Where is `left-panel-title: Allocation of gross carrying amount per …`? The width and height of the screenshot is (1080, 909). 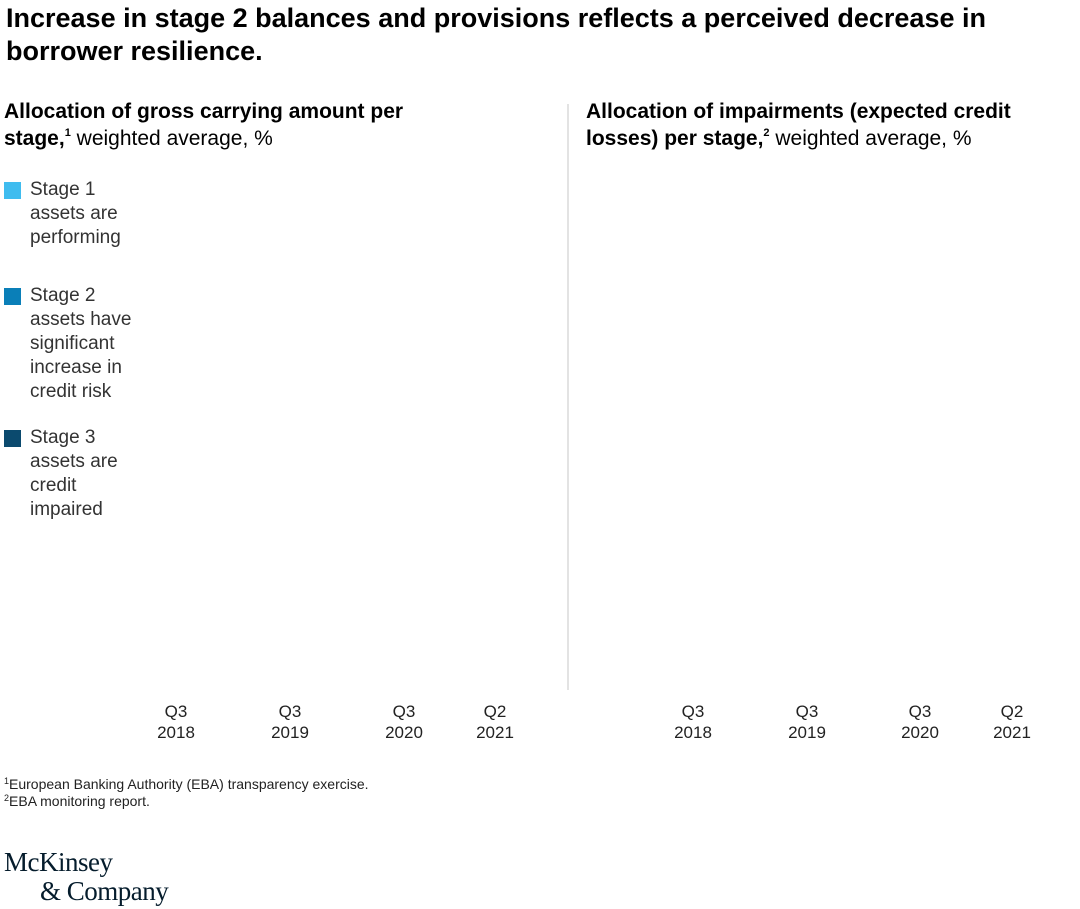 left-panel-title: Allocation of gross carrying amount per … is located at coordinates (204, 125).